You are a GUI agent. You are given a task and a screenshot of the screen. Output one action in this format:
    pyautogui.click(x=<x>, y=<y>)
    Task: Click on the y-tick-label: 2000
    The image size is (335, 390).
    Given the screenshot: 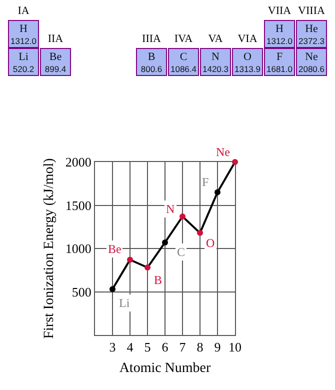 What is the action you would take?
    pyautogui.click(x=78, y=162)
    